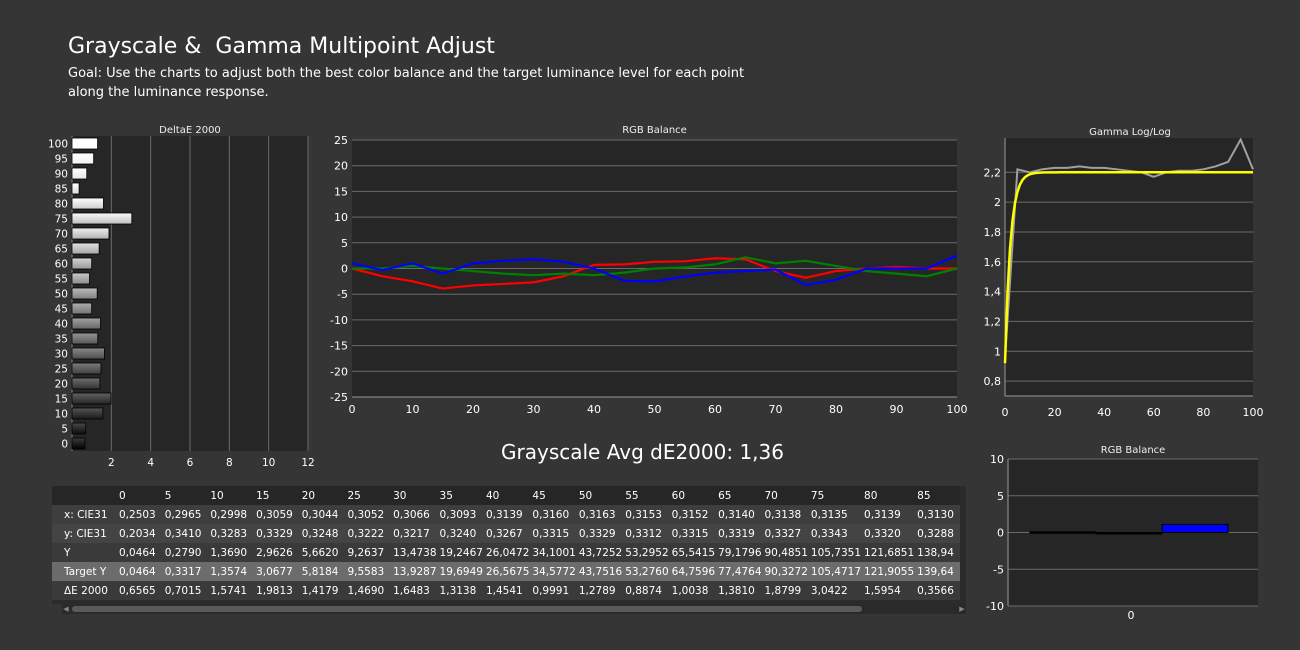 The height and width of the screenshot is (650, 1300). Describe the element at coordinates (1154, 412) in the screenshot. I see `gamma-x-tick-label: 60` at that location.